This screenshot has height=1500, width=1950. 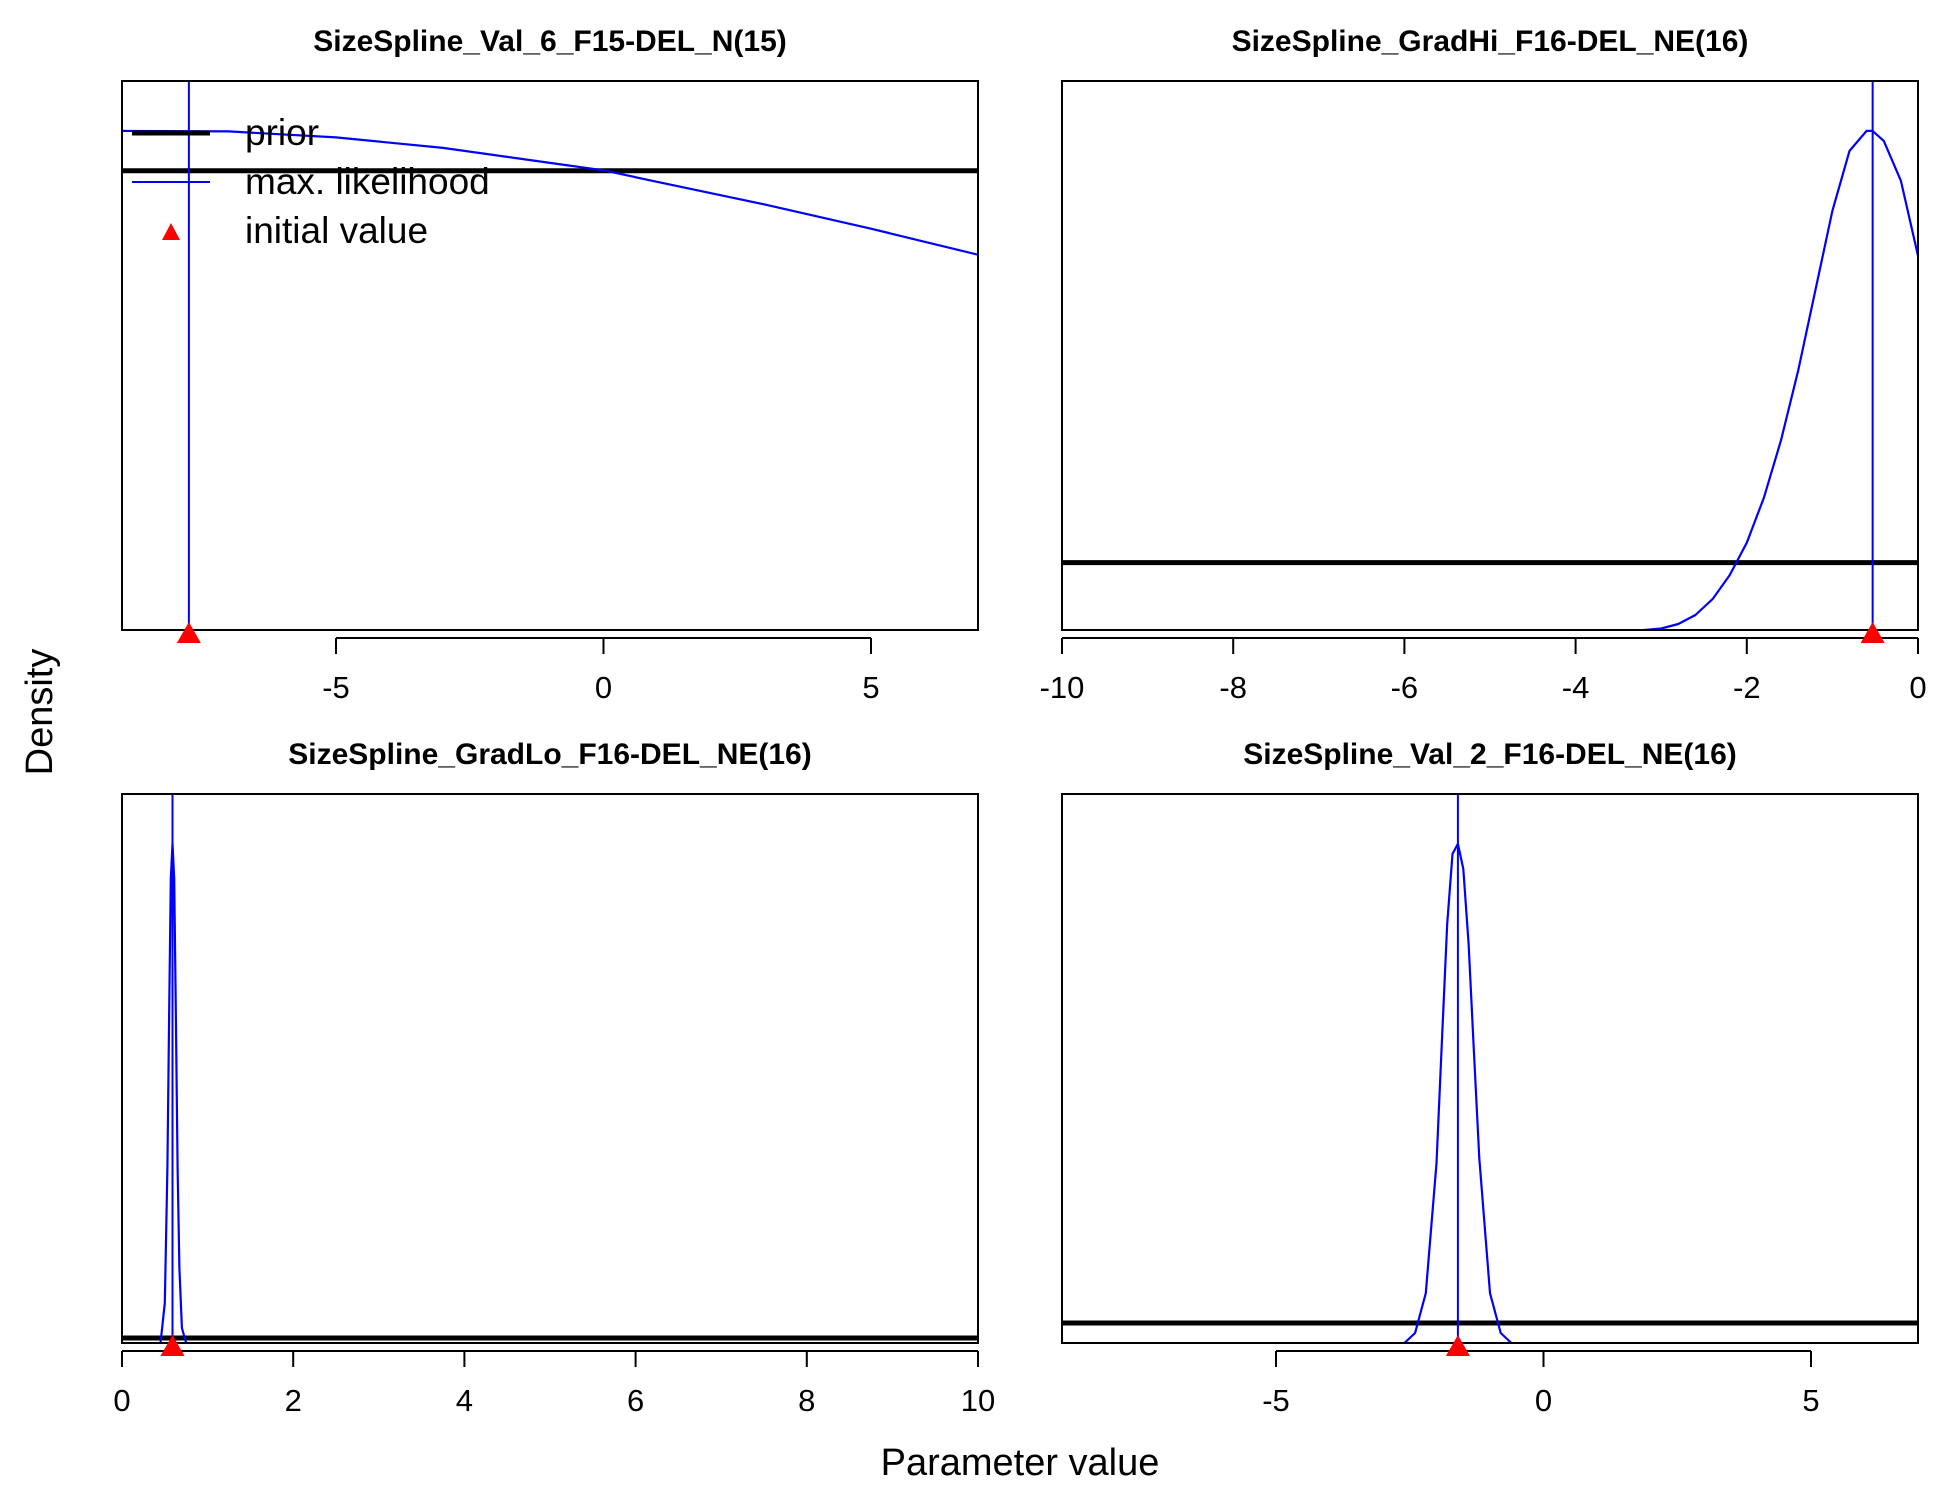 I want to click on legend-label: max. likelihood, so click(x=367, y=181).